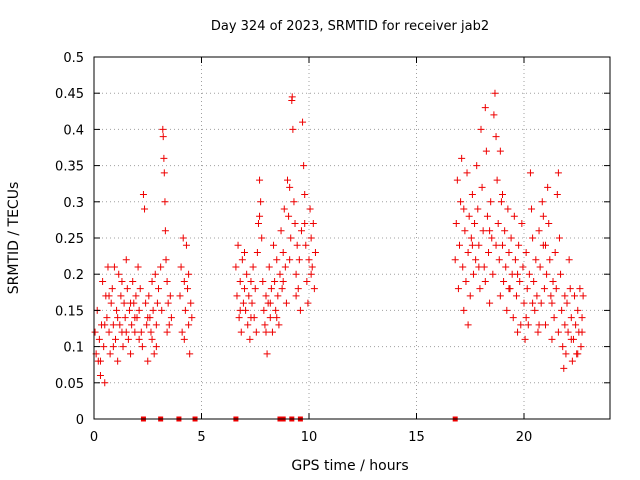  Describe the element at coordinates (73, 130) in the screenshot. I see `y-tick-label: 0.4` at that location.